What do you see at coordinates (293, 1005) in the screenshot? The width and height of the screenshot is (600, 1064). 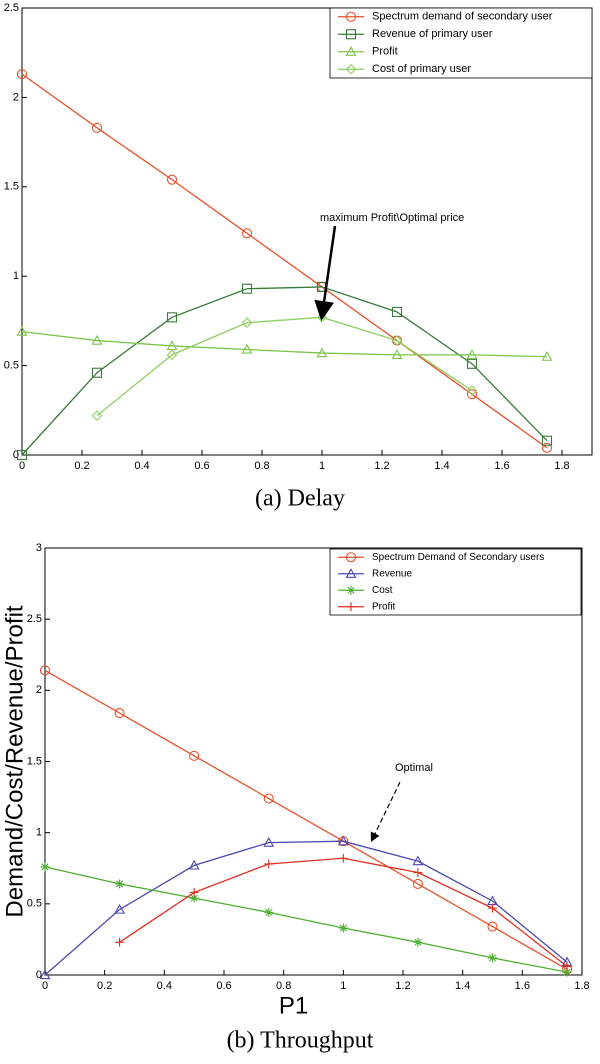 I see `x-axis-label: P1` at bounding box center [293, 1005].